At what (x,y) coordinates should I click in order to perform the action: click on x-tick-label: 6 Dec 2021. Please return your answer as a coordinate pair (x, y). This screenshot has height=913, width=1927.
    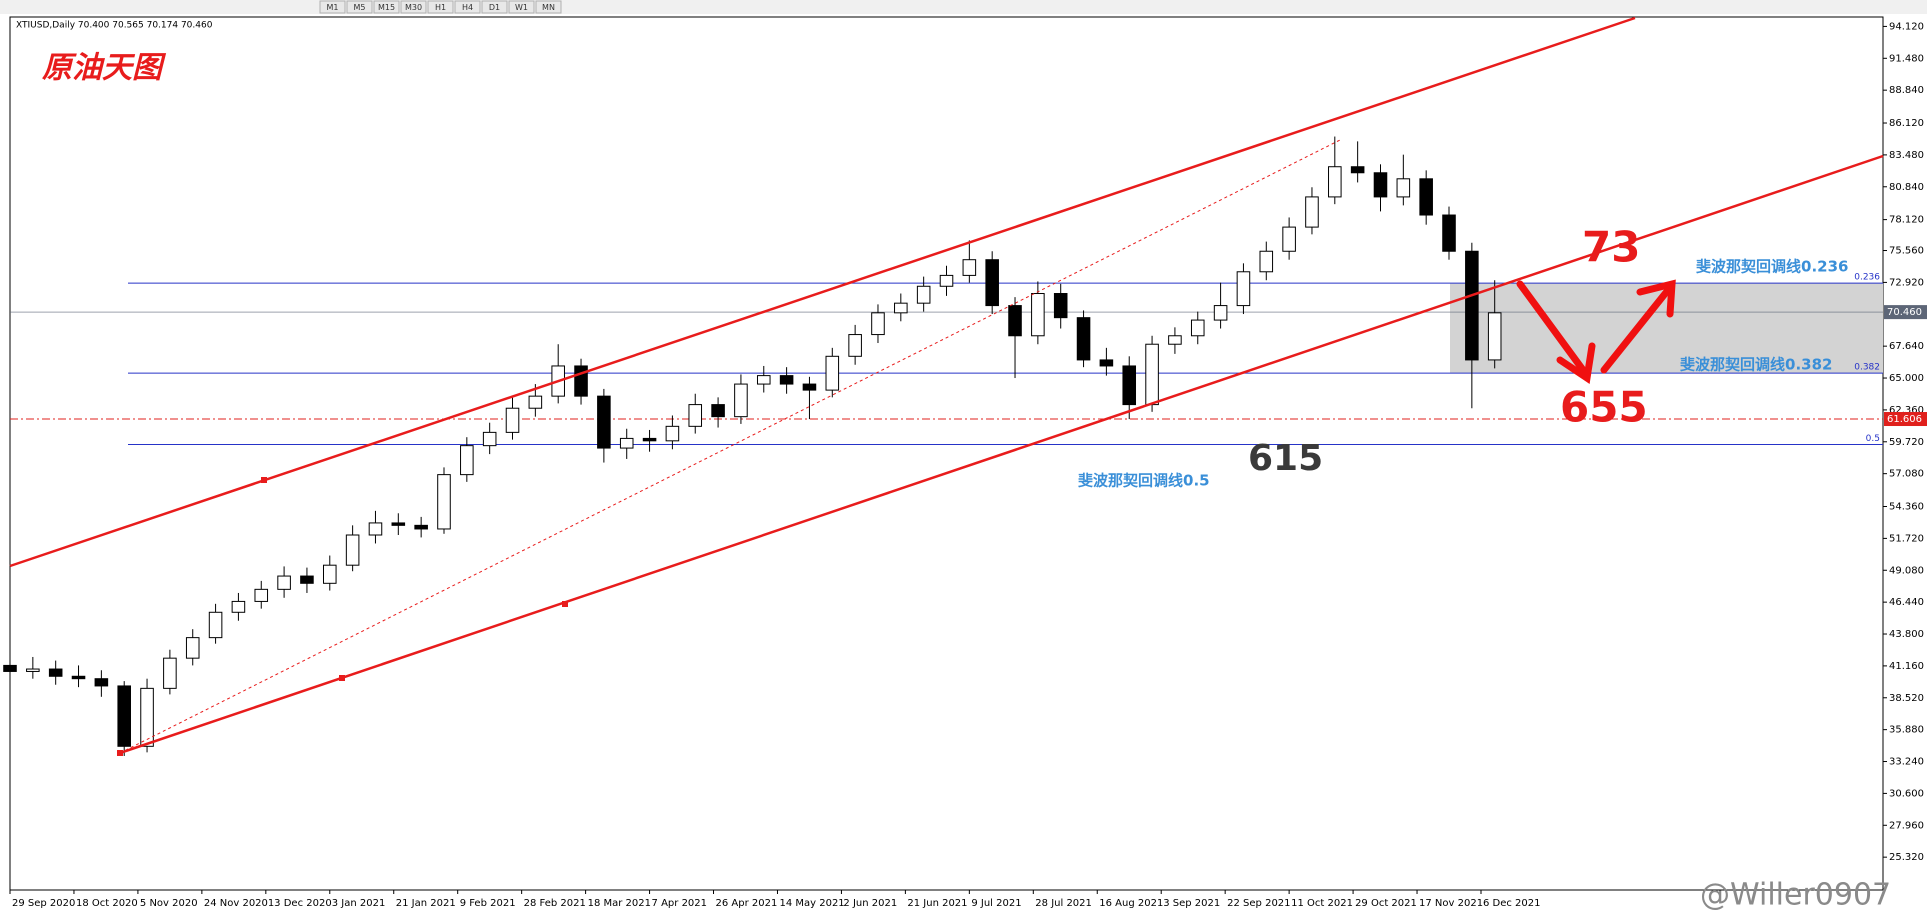
    Looking at the image, I should click on (1512, 903).